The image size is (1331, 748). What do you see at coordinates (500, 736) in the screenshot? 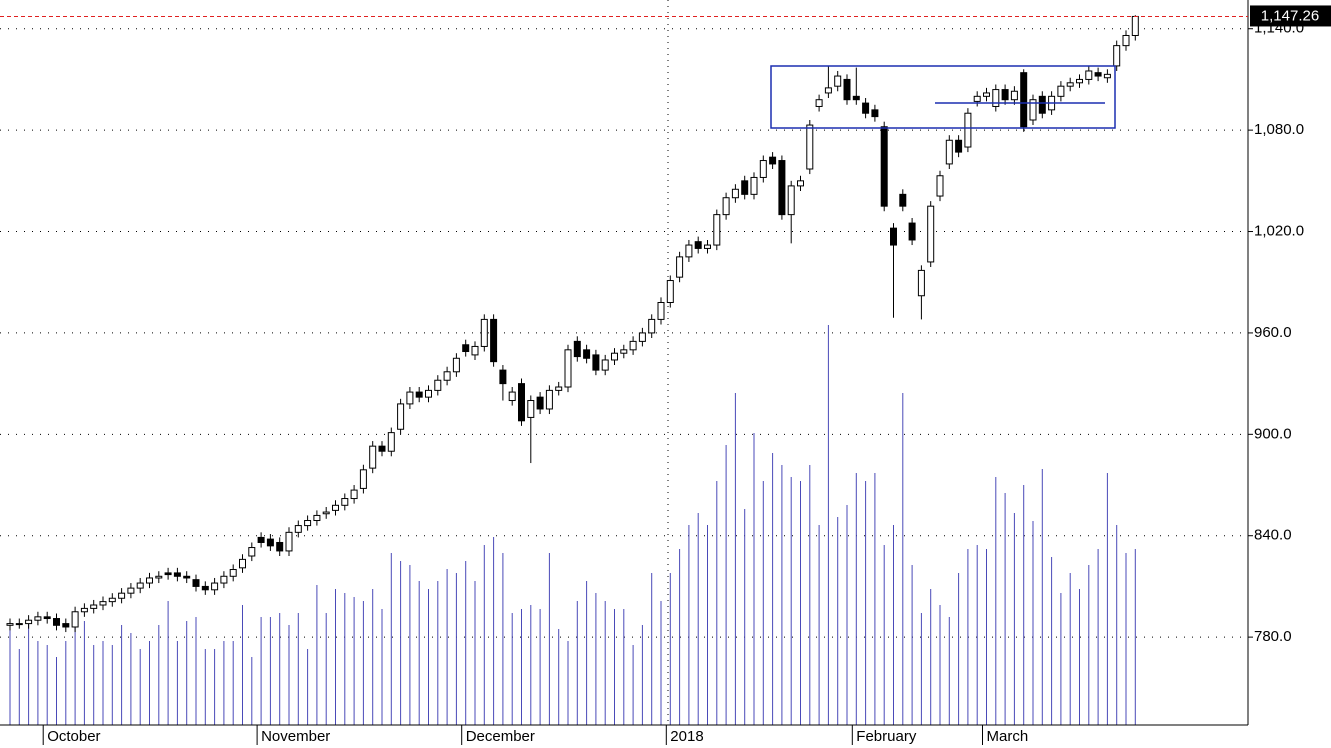
I see `x-tick-label: December` at bounding box center [500, 736].